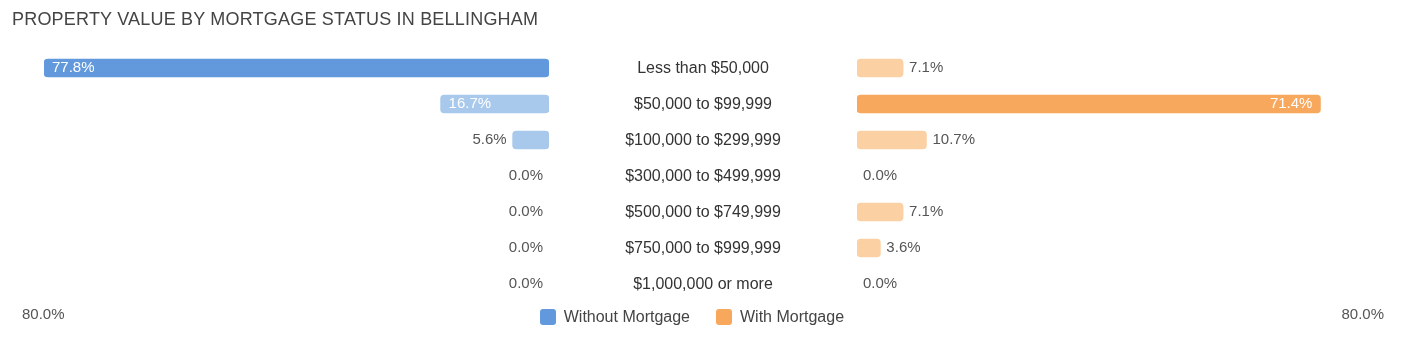  Describe the element at coordinates (626, 317) in the screenshot. I see `legend-label: Without Mortgage` at that location.